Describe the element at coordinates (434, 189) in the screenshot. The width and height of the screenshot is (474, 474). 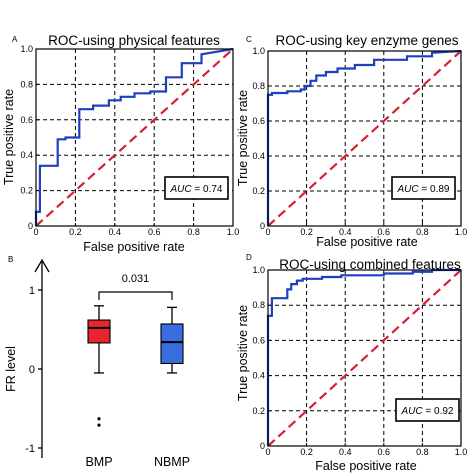
I see `auc-value: = 0.89` at that location.